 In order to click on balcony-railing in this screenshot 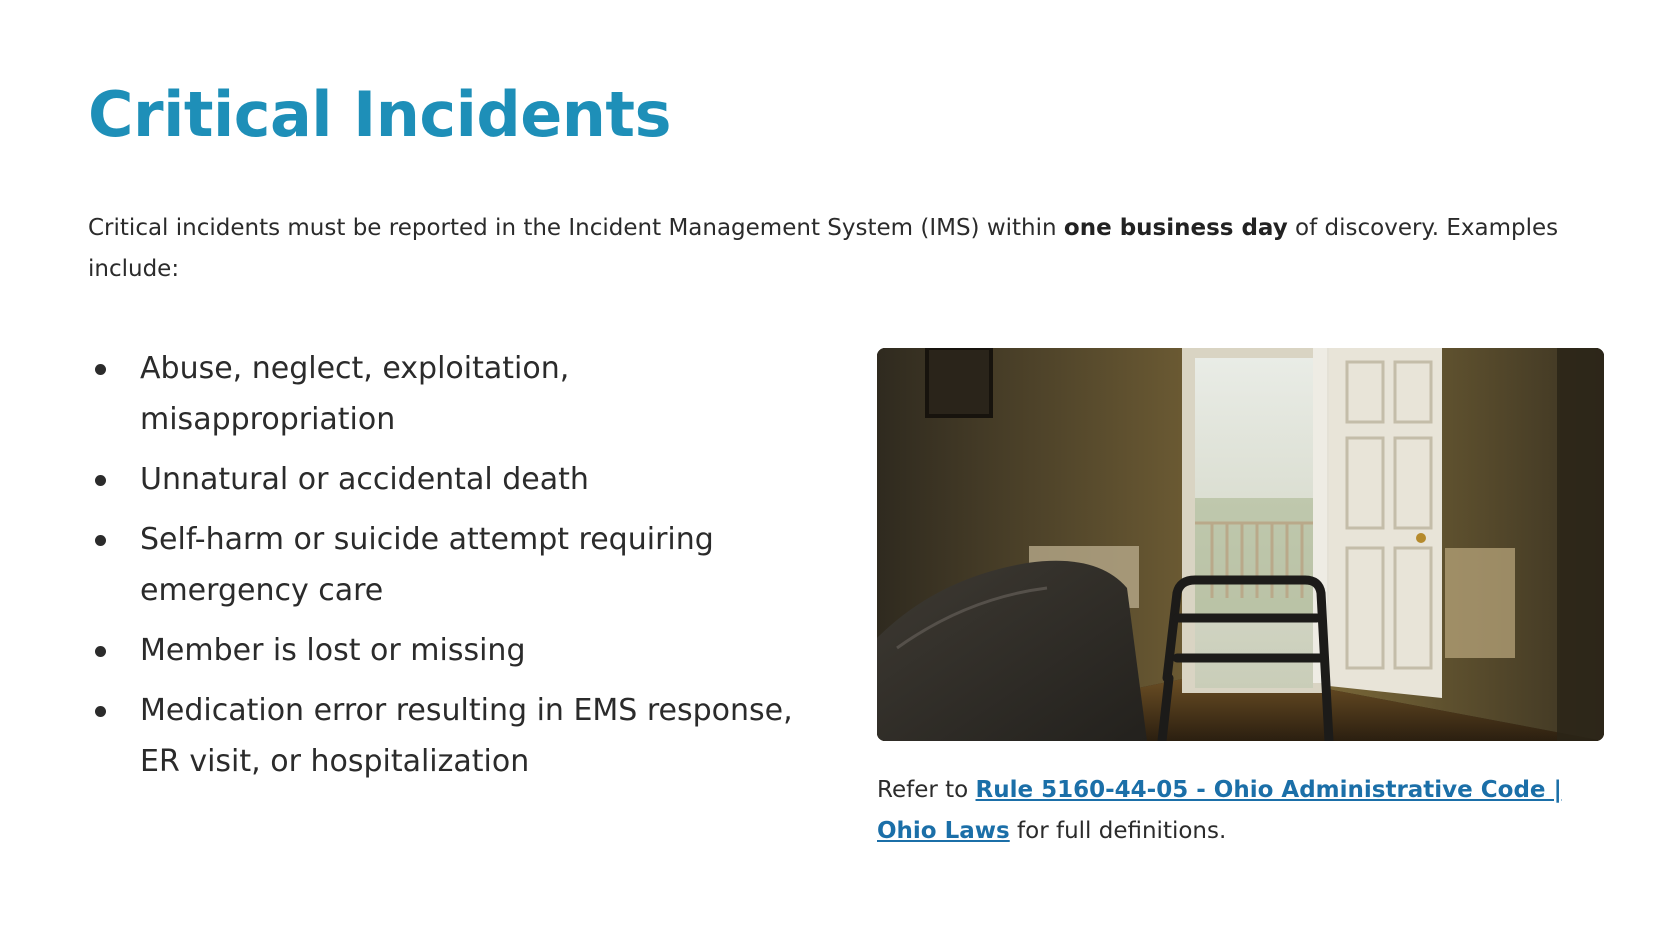, I will do `click(1254, 559)`.